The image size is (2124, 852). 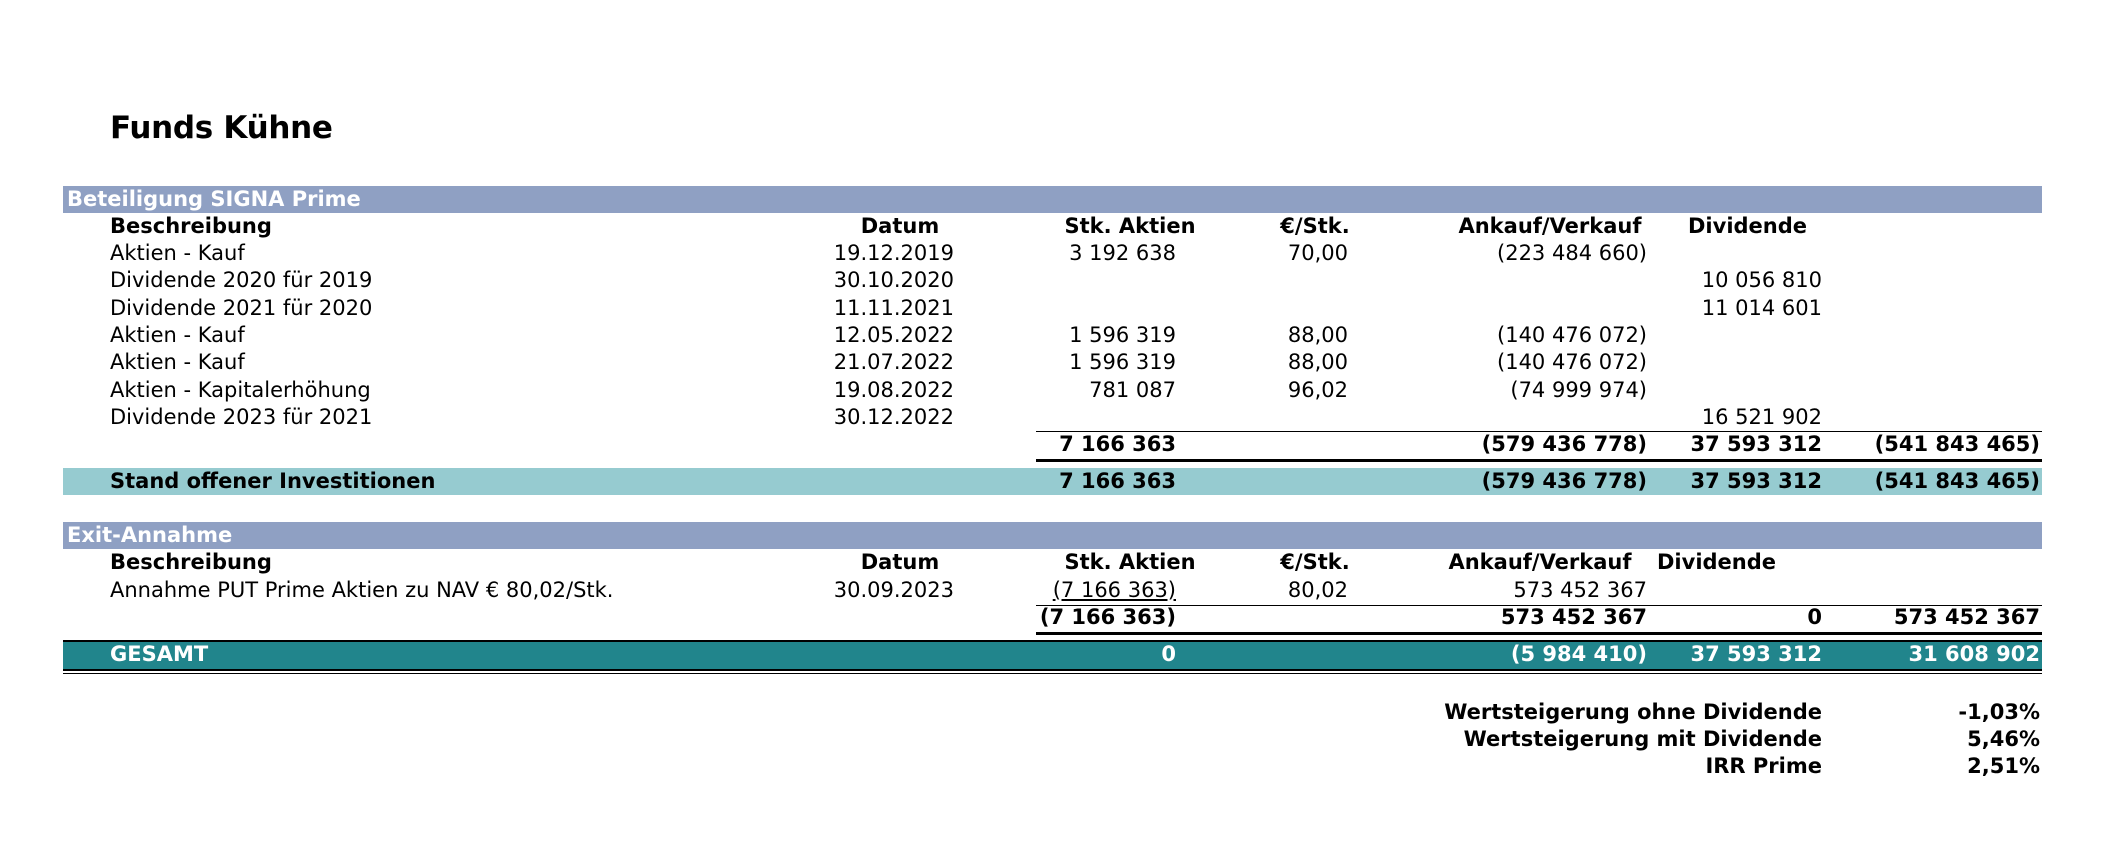 I want to click on sum-row: (7 166 363) 573 452 367 0 573 452 367, so click(x=1062, y=617).